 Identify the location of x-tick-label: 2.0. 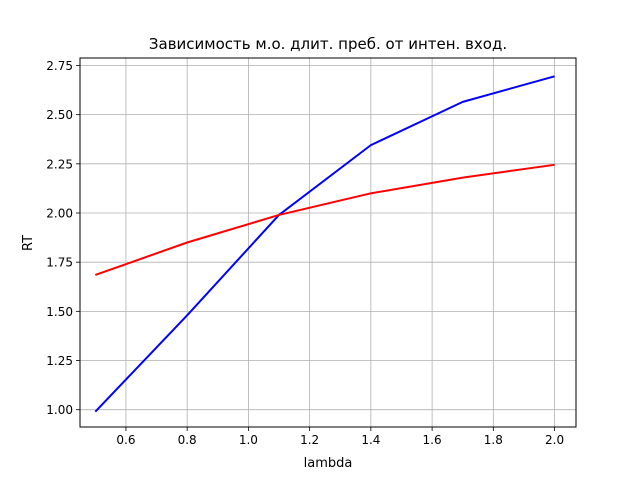
(554, 440).